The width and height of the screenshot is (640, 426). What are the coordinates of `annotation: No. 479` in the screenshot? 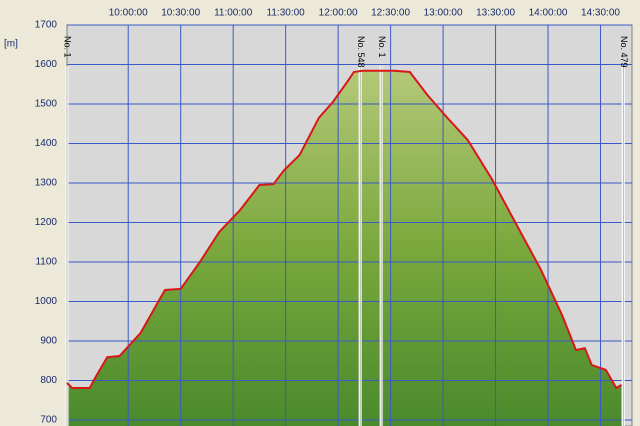 It's located at (624, 52).